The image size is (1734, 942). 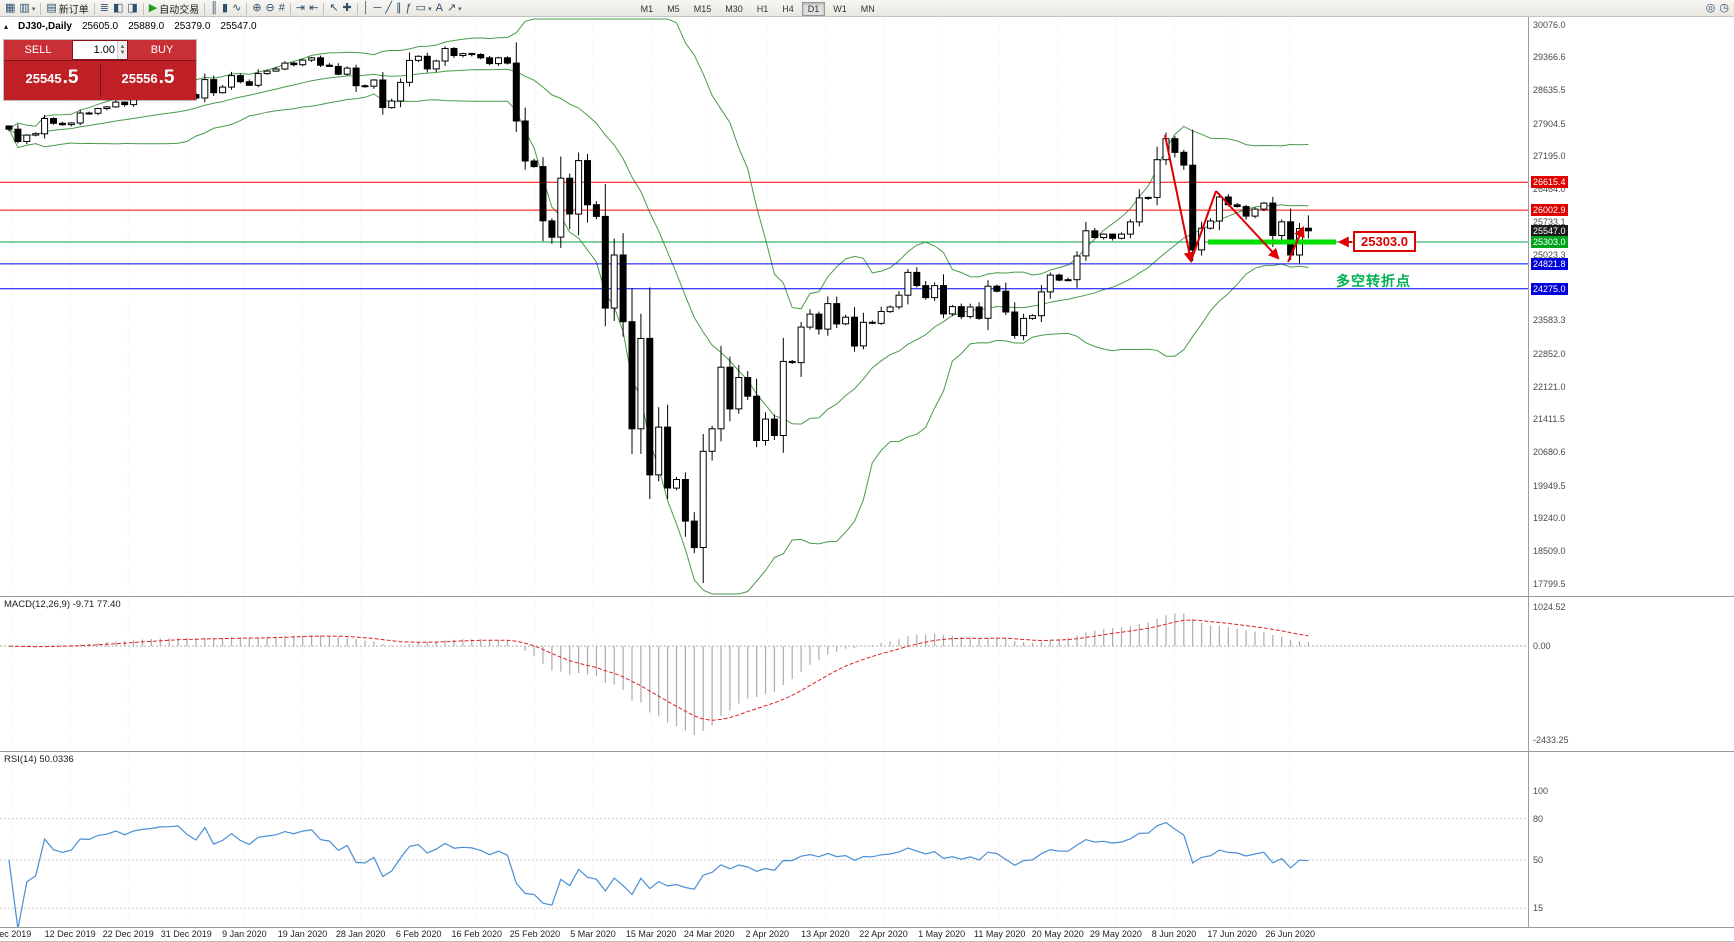 What do you see at coordinates (24, 8) in the screenshot?
I see `chart-profiles-glyph: ▥` at bounding box center [24, 8].